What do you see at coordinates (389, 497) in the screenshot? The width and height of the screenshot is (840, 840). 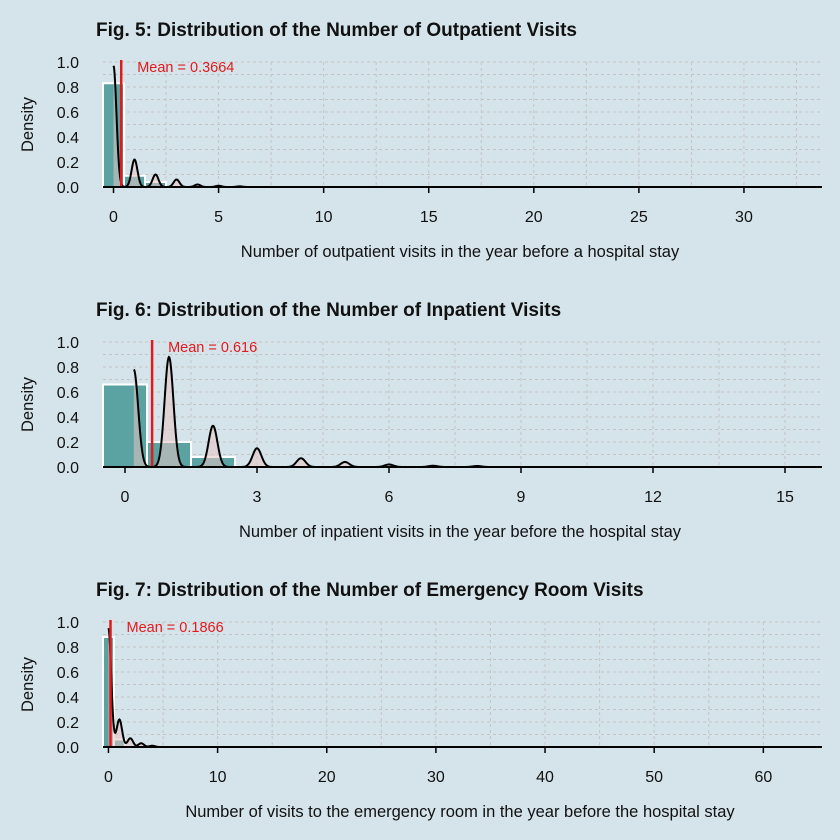 I see `x-tick-label: 6` at bounding box center [389, 497].